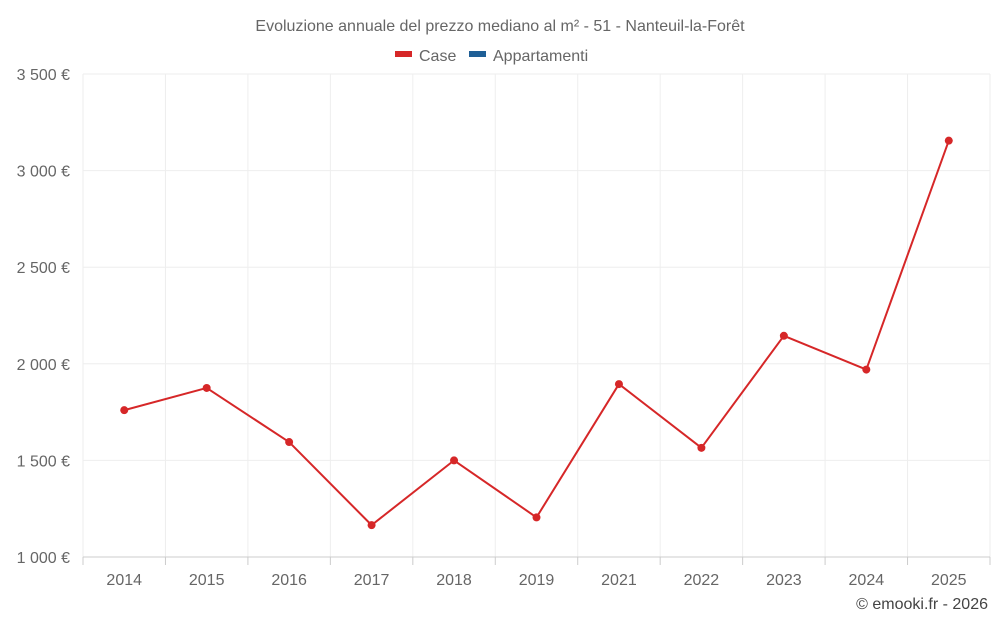 The width and height of the screenshot is (1000, 625). I want to click on legend-item-appartamenti: Appartamenti, so click(528, 56).